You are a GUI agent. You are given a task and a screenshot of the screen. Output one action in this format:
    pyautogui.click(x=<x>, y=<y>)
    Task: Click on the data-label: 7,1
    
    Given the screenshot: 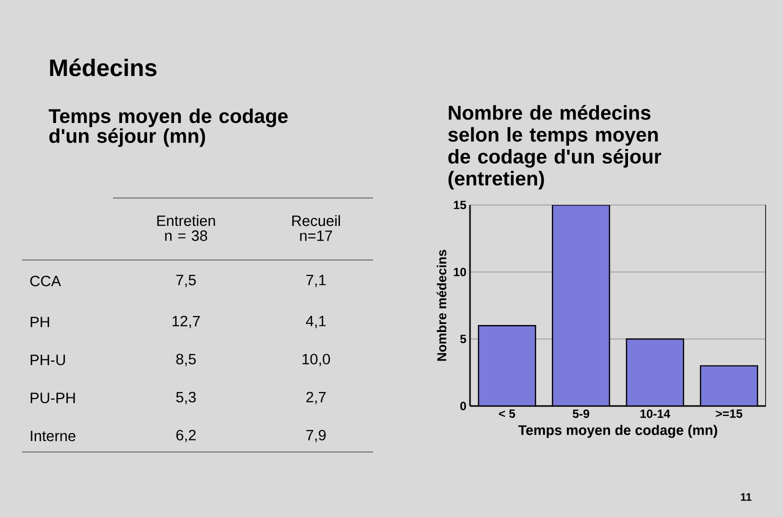 What is the action you would take?
    pyautogui.click(x=316, y=281)
    